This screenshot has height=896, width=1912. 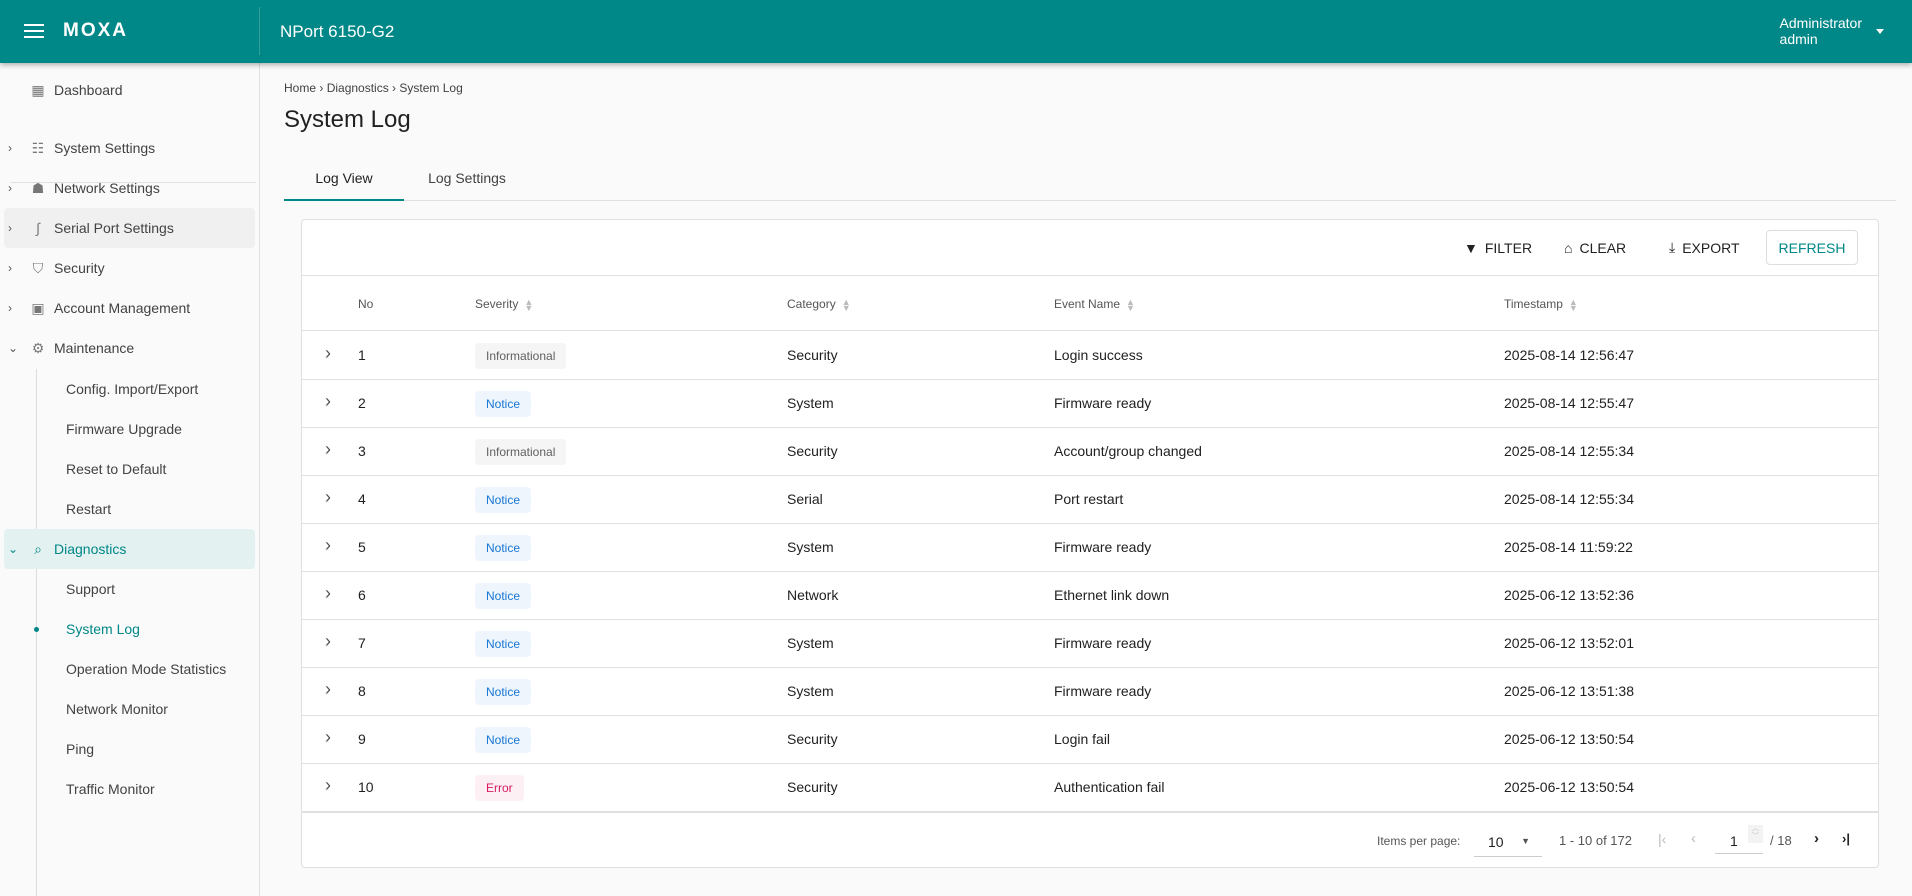 I want to click on cell-no: 7, so click(x=362, y=643).